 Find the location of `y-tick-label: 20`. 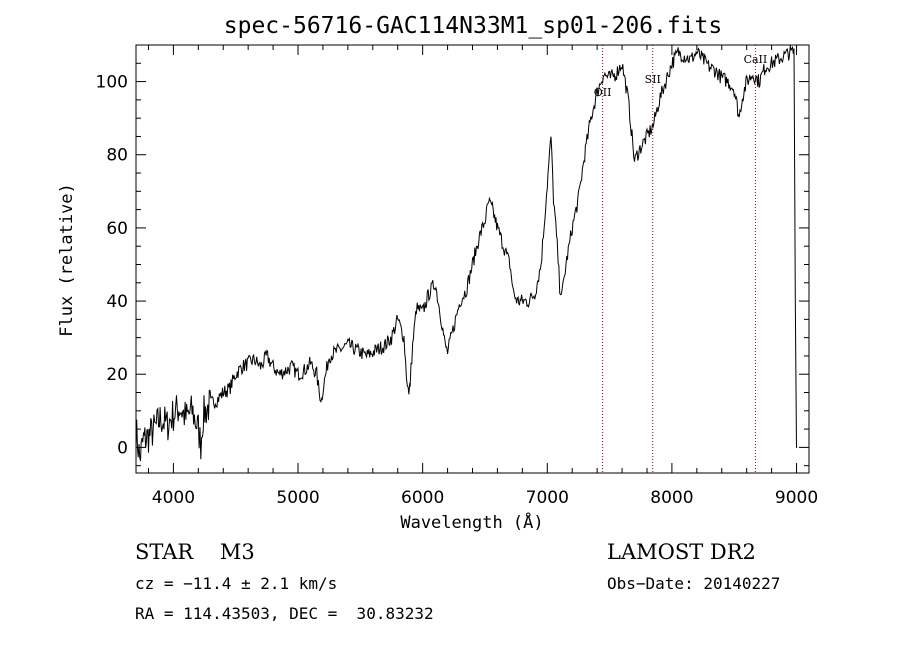

y-tick-label: 20 is located at coordinates (117, 375).